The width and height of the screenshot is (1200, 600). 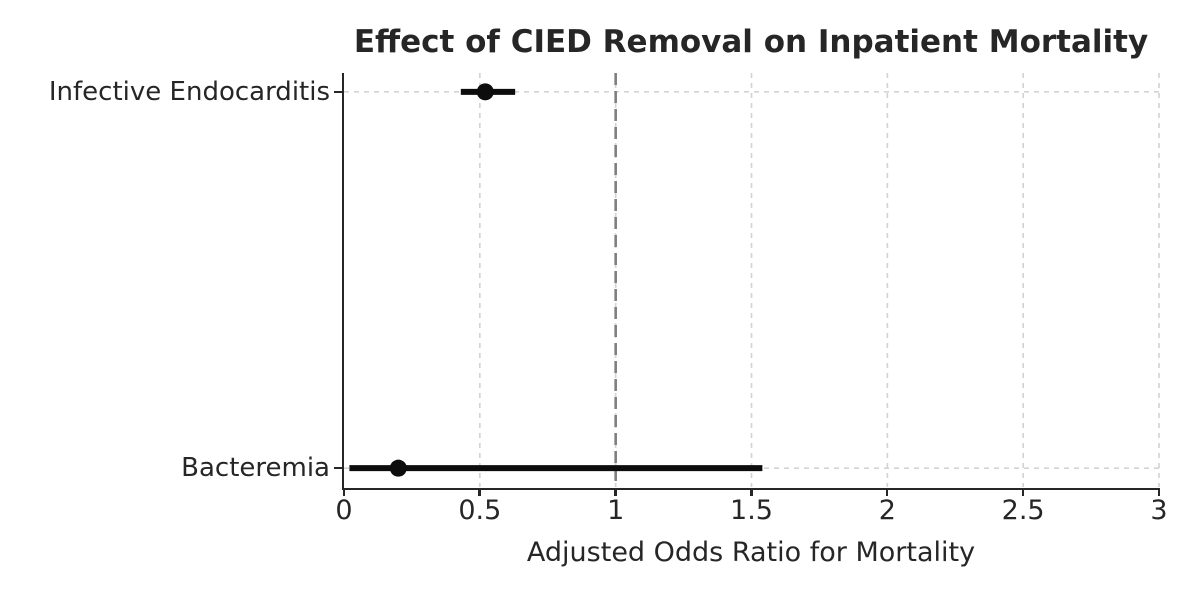 I want to click on x-axis-label: Adjusted Odds Ratio for Mortality, so click(x=751, y=552).